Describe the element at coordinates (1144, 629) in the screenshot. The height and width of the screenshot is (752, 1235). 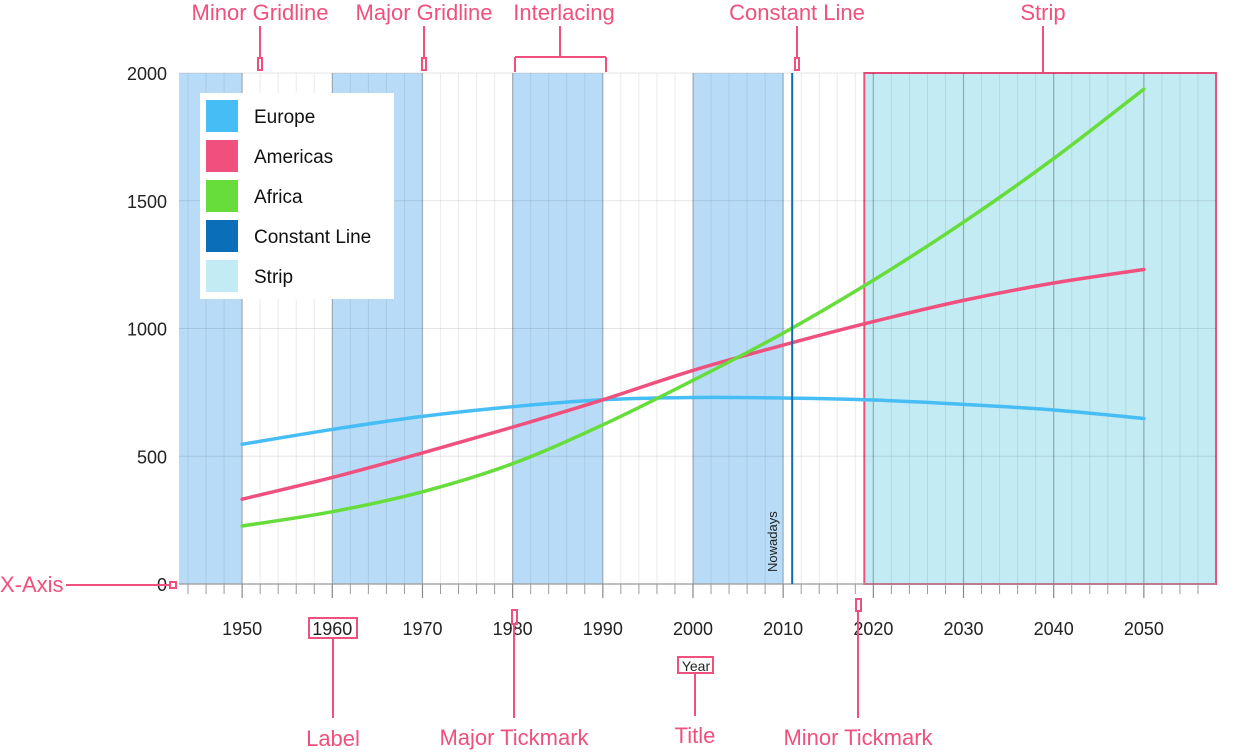
I see `x-tick-label: 2050` at that location.